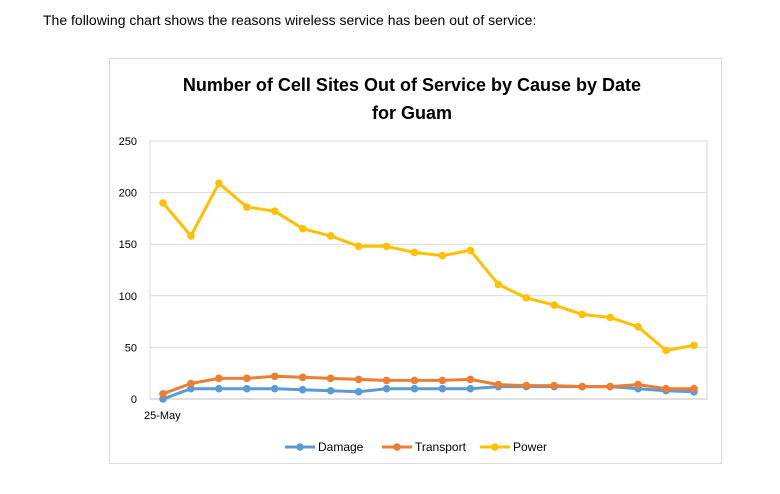 The image size is (780, 494). I want to click on series-line-transport, so click(428, 385).